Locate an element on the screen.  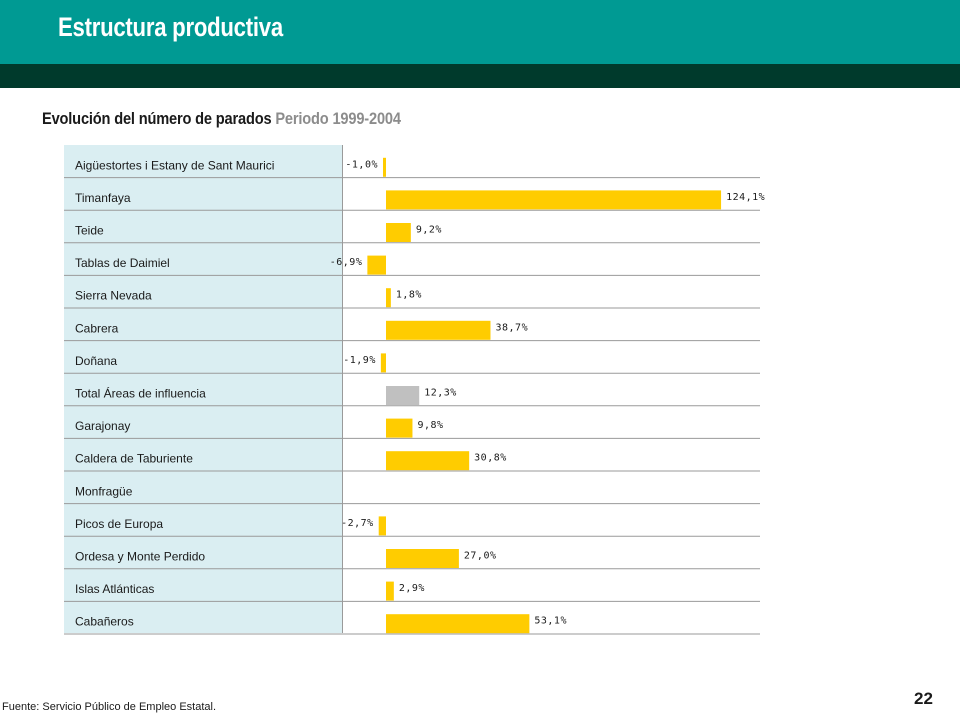
page-title: Estructura productiva is located at coordinates (170, 27).